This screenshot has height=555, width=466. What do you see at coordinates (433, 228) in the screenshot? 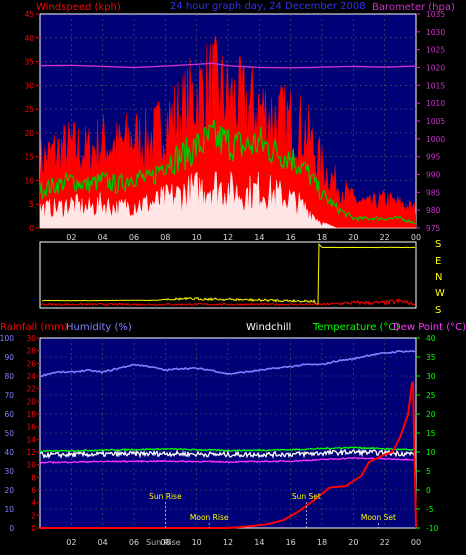
I see `barometer-tick: 975` at bounding box center [433, 228].